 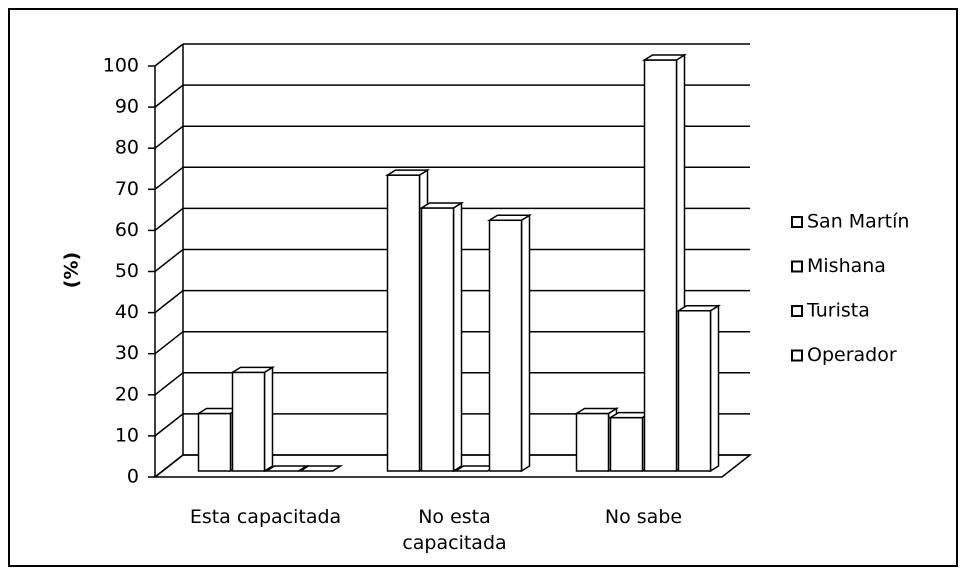 What do you see at coordinates (133, 477) in the screenshot?
I see `y-tick-label: 0` at bounding box center [133, 477].